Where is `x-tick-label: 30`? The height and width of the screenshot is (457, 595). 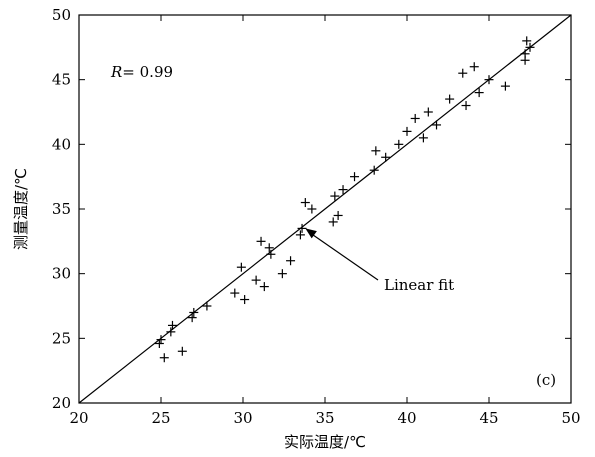 x-tick-label: 30 is located at coordinates (242, 418).